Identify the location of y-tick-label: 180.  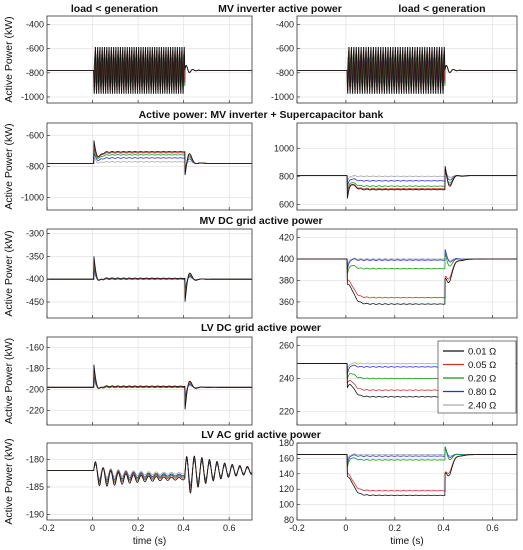
(286, 443).